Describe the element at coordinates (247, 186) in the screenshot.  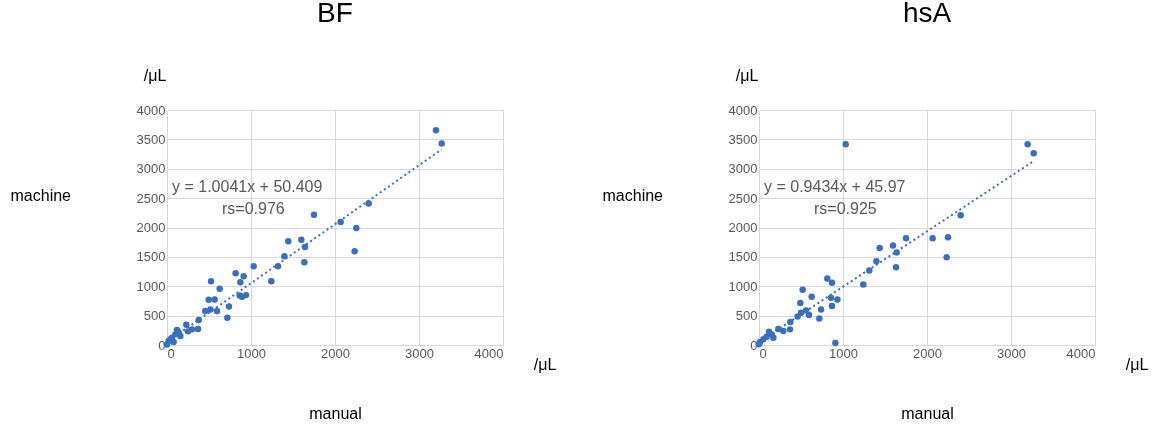
I see `annotation: y = 1.0041x + 50.409` at that location.